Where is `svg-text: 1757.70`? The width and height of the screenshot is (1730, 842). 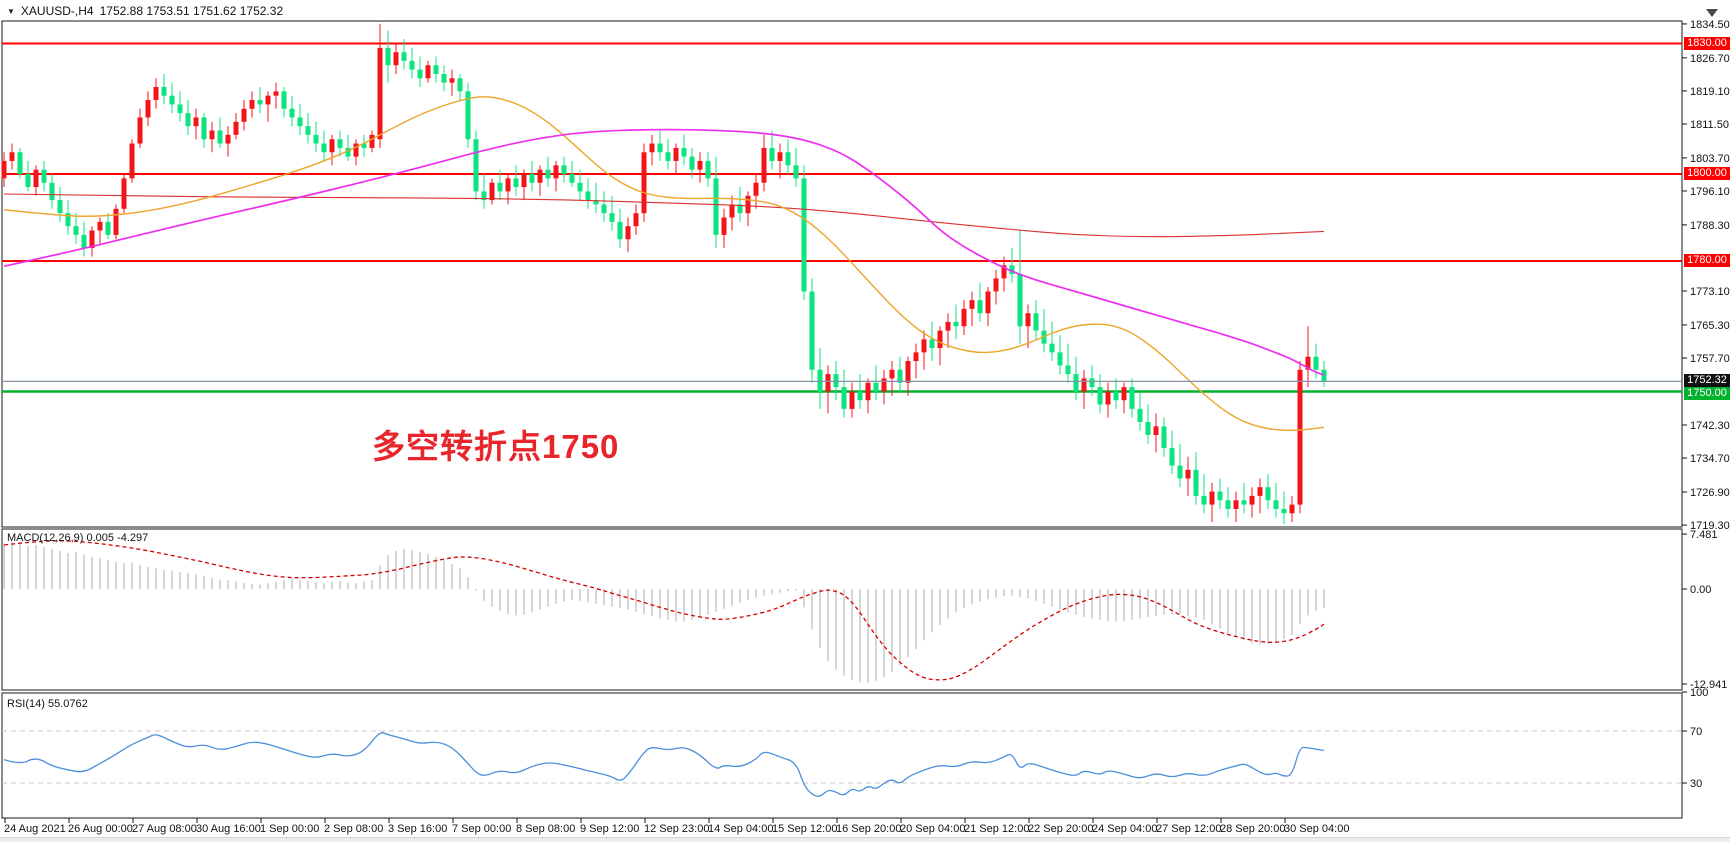 svg-text: 1757.70 is located at coordinates (1710, 359).